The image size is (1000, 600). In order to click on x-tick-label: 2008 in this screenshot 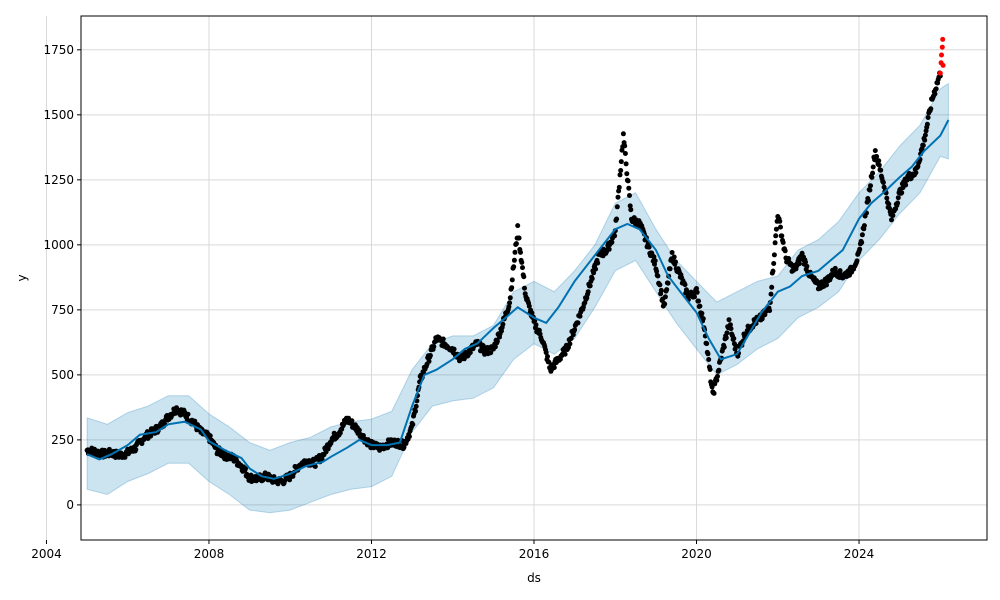, I will do `click(209, 554)`.